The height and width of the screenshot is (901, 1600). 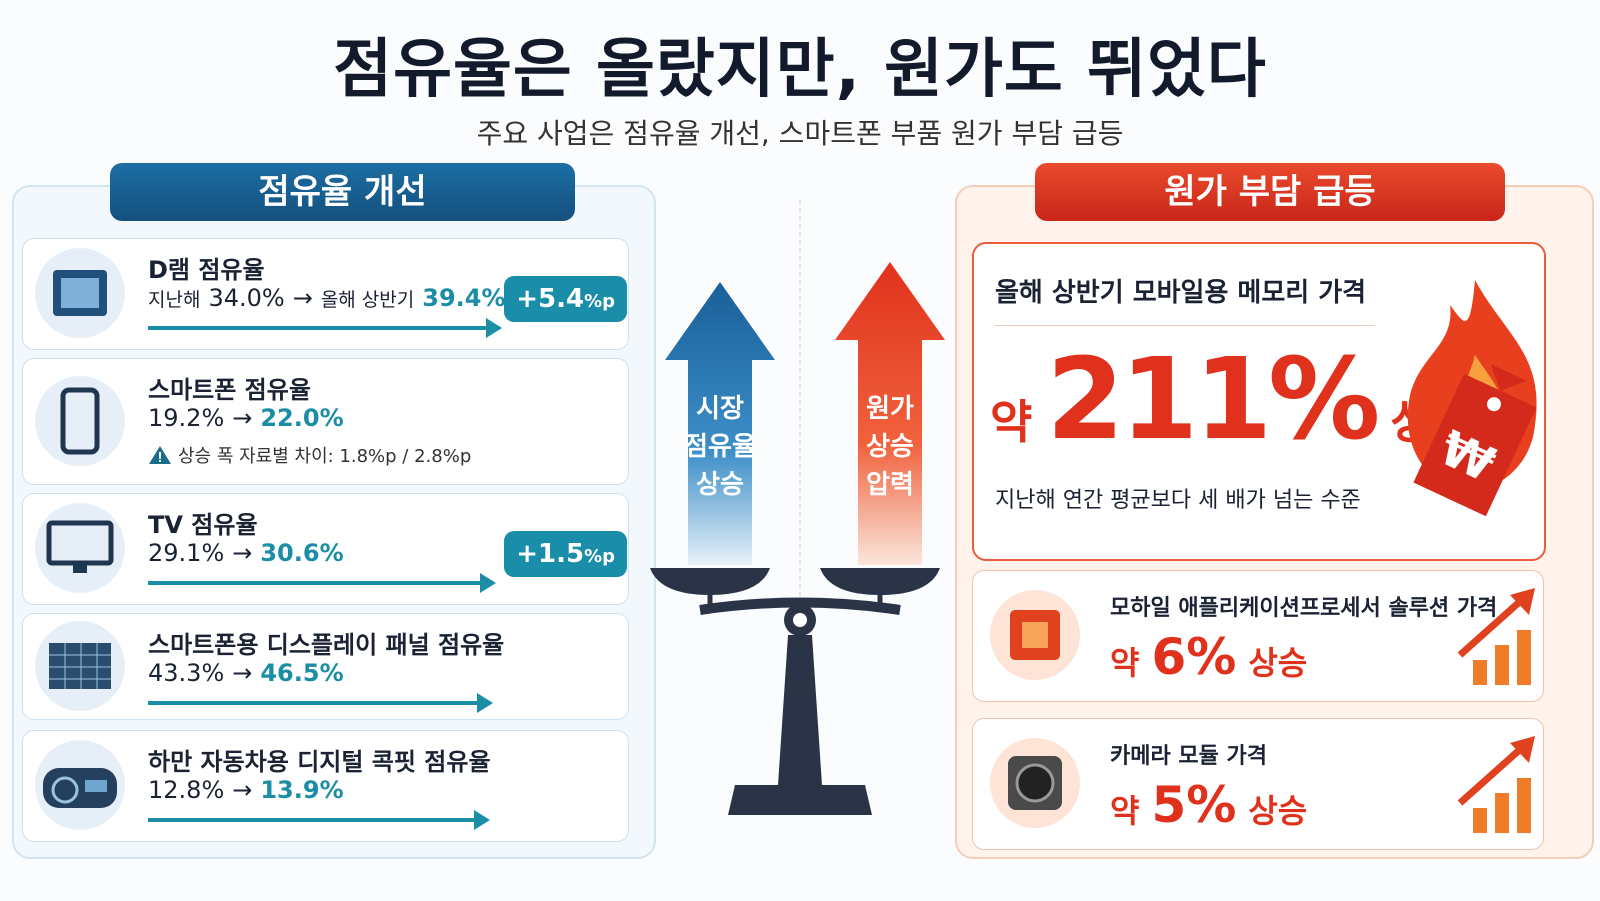 I want to click on up-arrow-blue, so click(x=720, y=423).